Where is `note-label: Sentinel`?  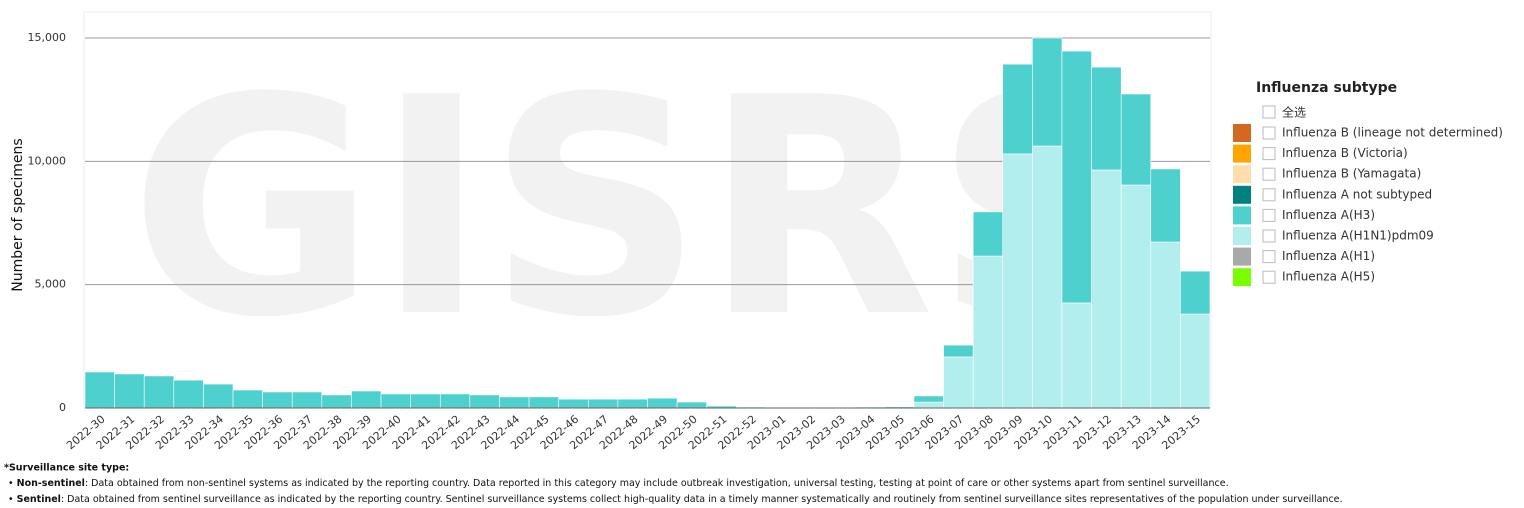 note-label: Sentinel is located at coordinates (39, 499).